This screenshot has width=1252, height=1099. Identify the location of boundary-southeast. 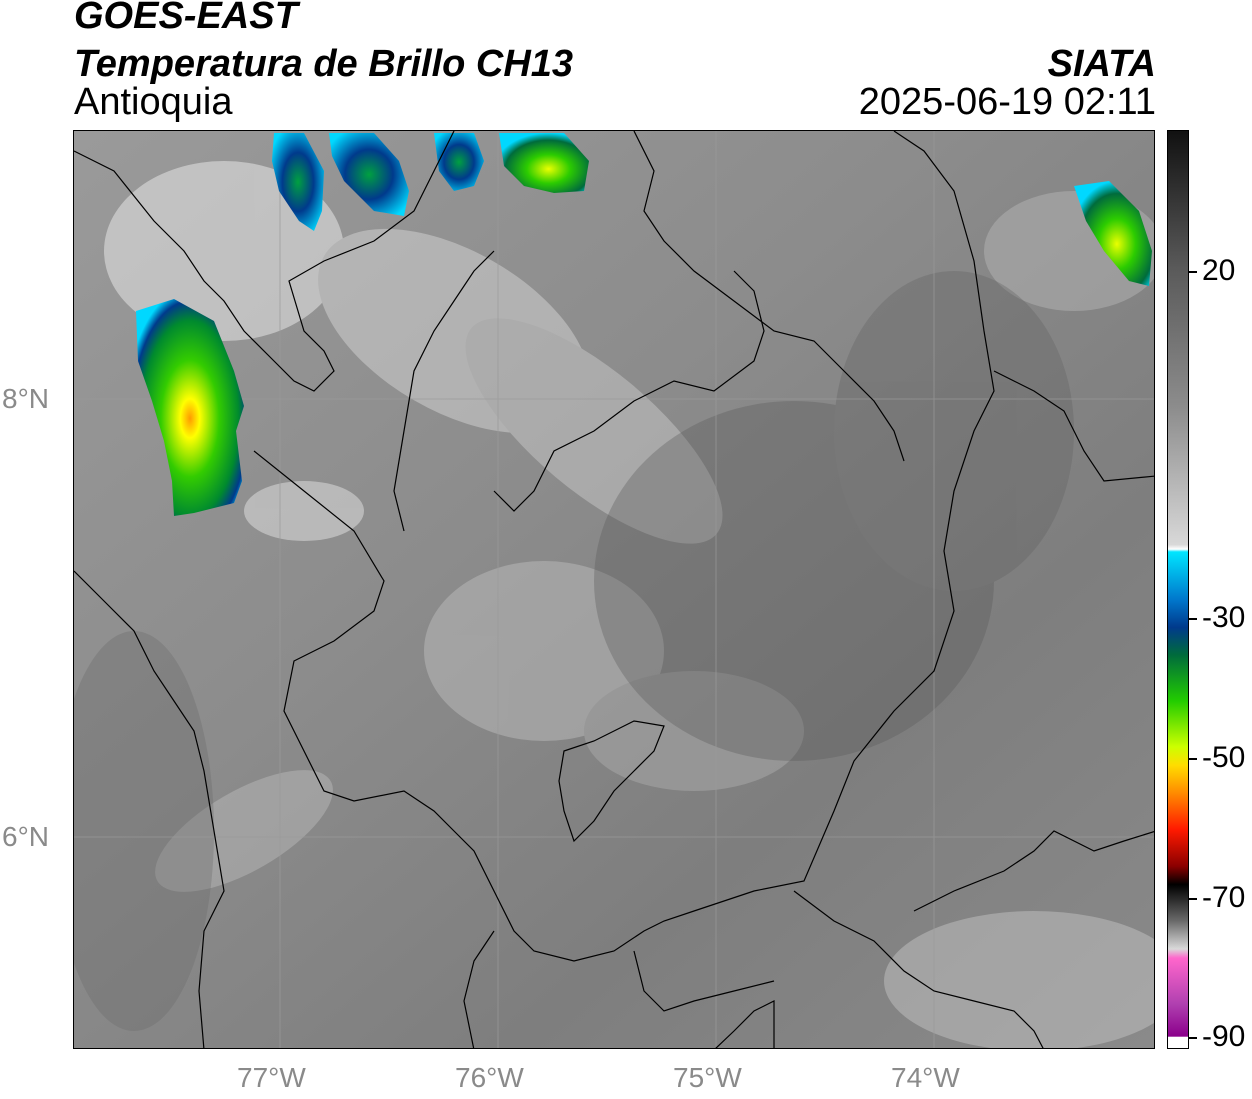
(1033, 871).